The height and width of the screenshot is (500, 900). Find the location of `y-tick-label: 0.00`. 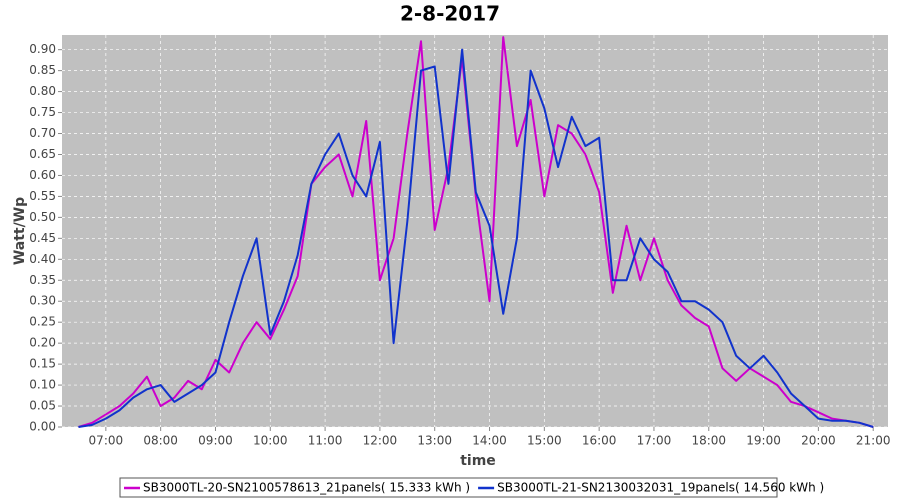

y-tick-label: 0.00 is located at coordinates (42, 427).